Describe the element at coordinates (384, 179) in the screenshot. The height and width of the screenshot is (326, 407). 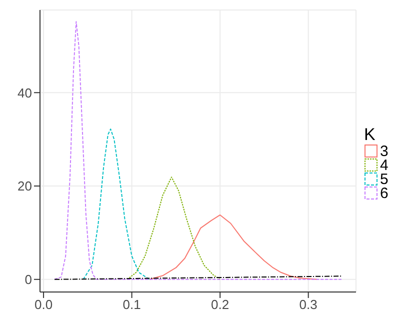
I see `legend-label: 5` at that location.